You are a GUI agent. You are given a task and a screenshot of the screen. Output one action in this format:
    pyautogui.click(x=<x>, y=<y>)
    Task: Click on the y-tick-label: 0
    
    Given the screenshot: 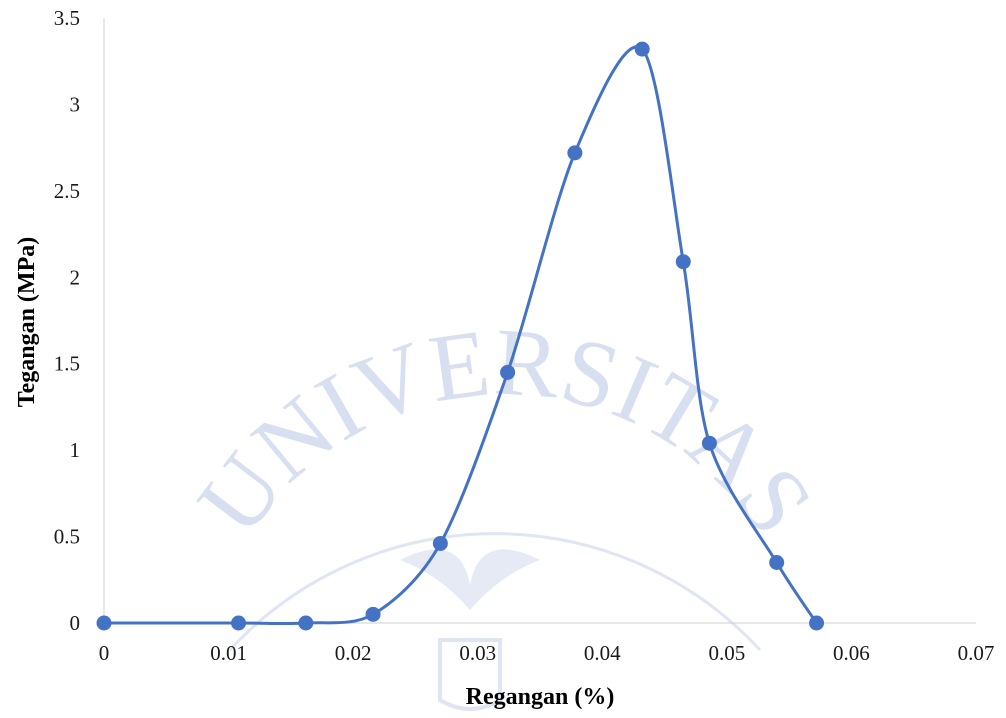 What is the action you would take?
    pyautogui.click(x=75, y=623)
    